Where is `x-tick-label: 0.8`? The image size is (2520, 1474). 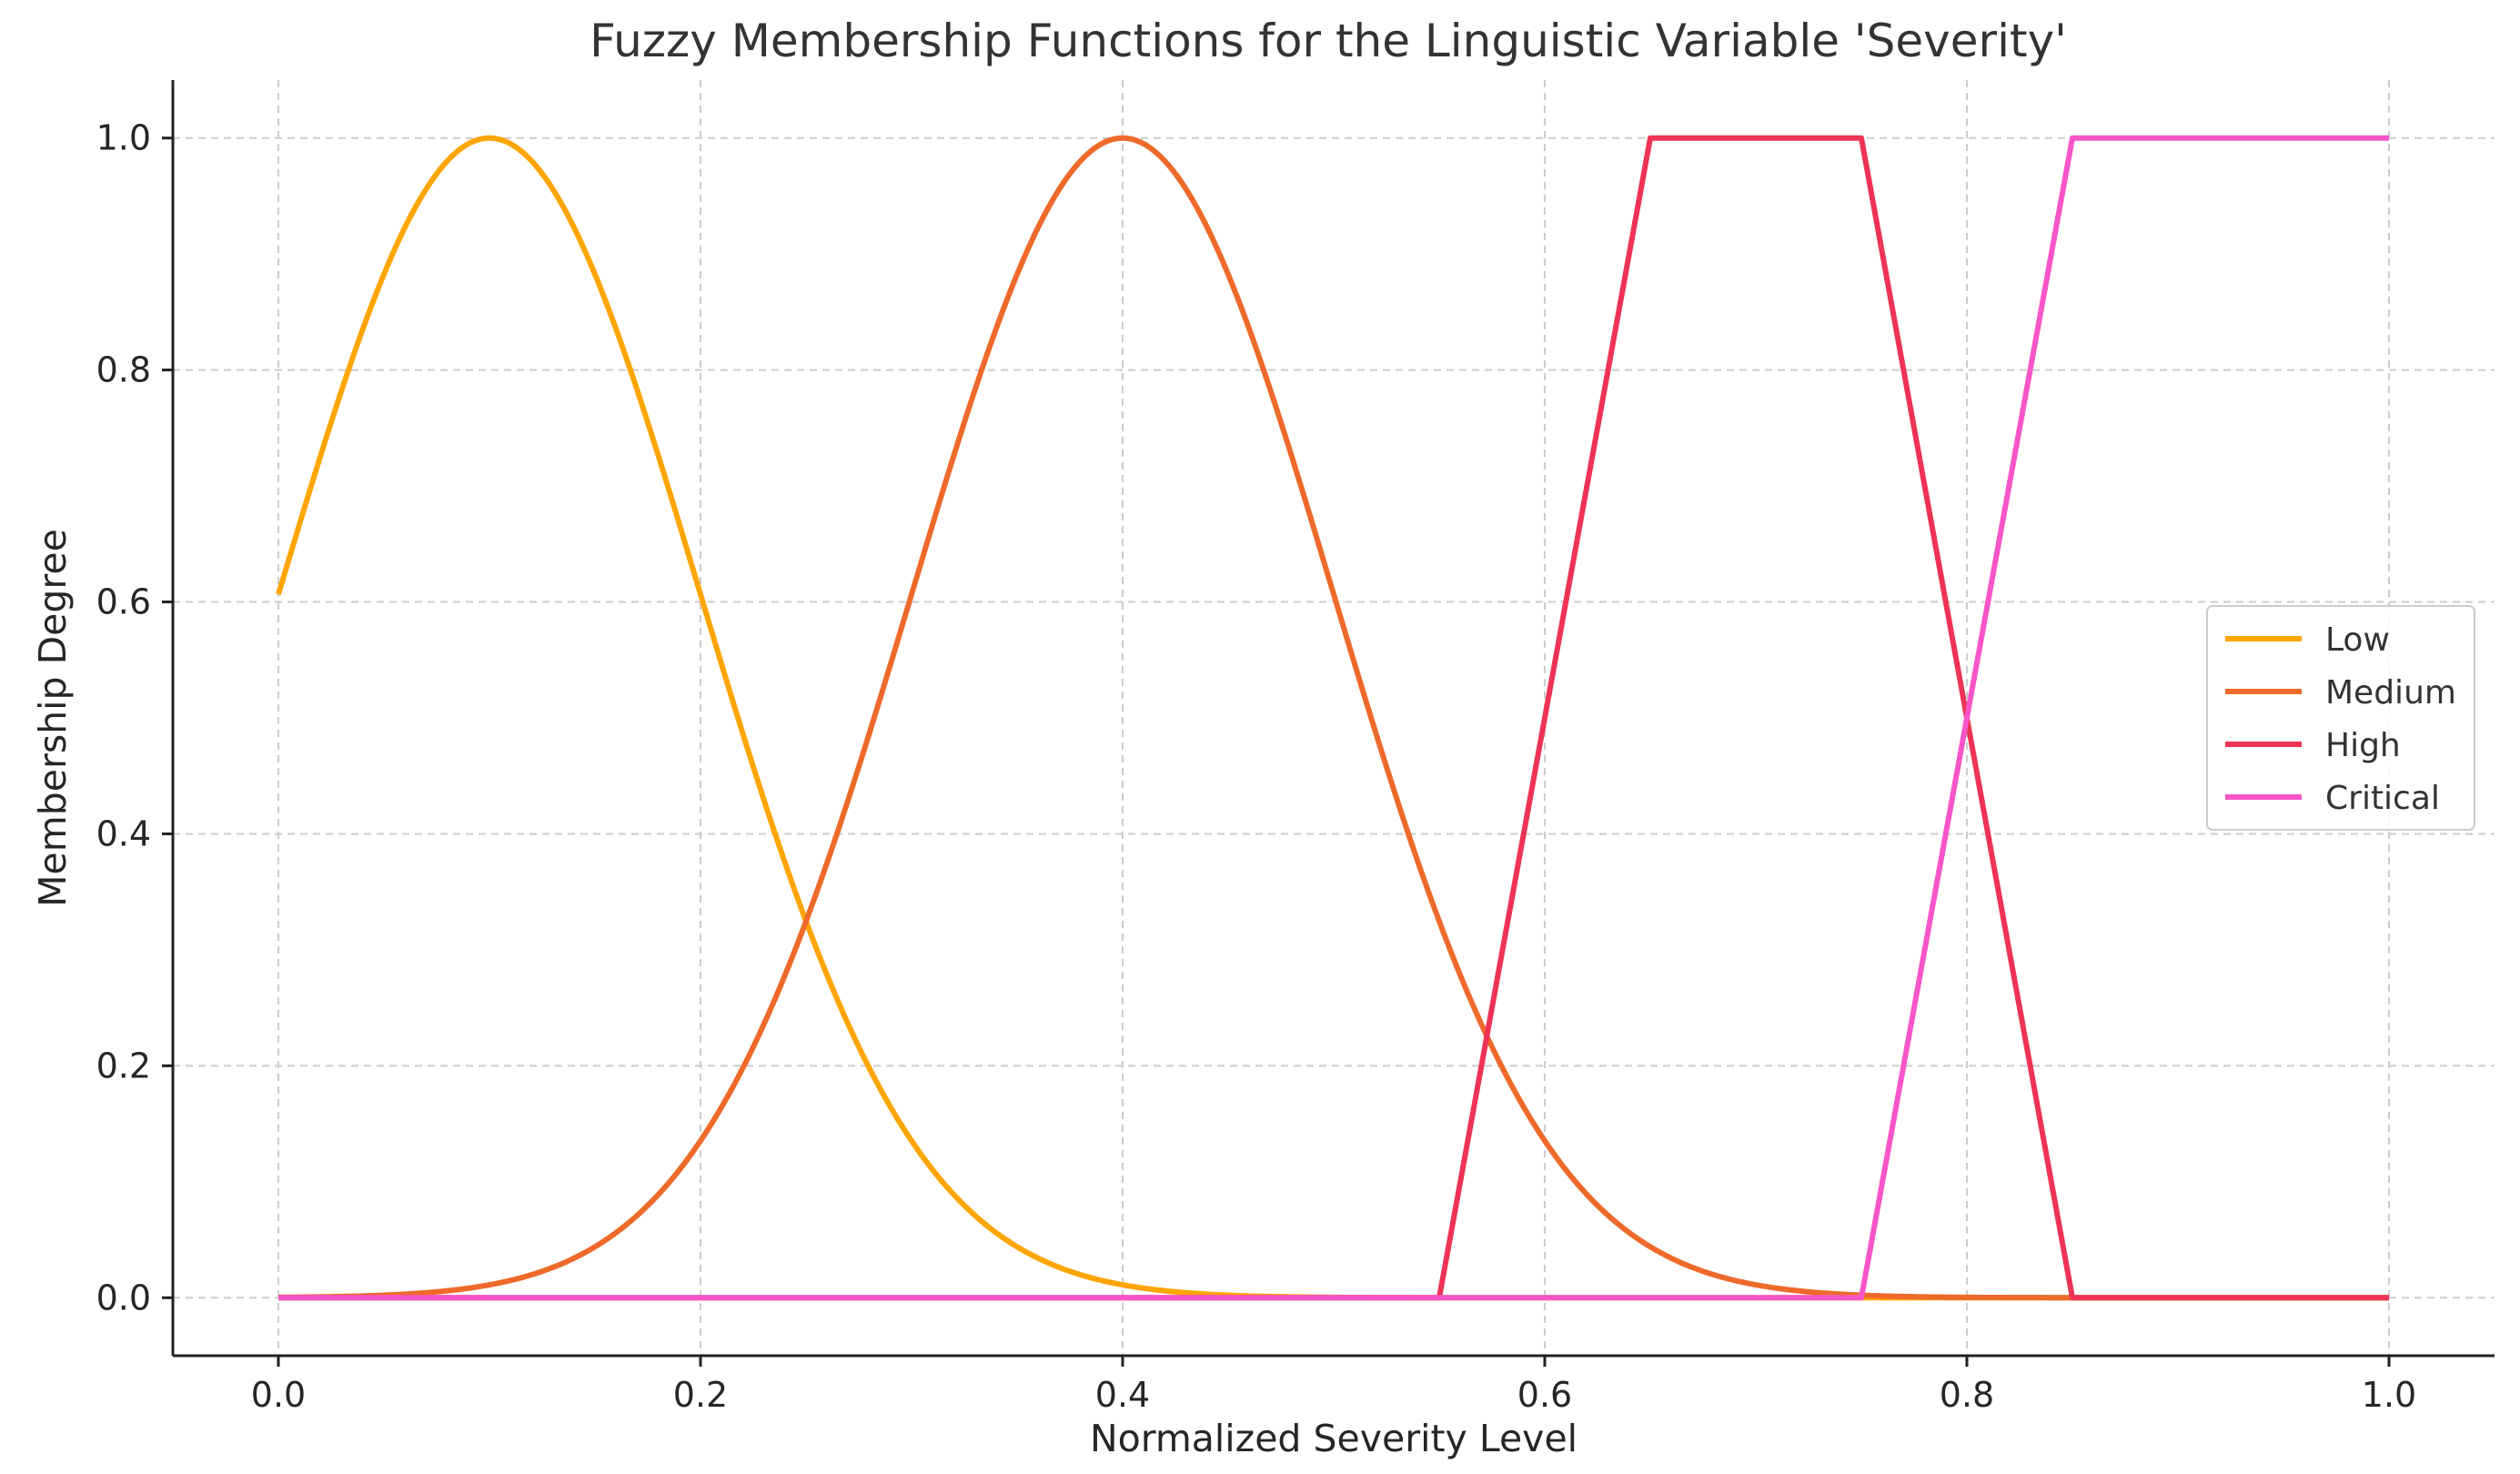
x-tick-label: 0.8 is located at coordinates (1967, 1395).